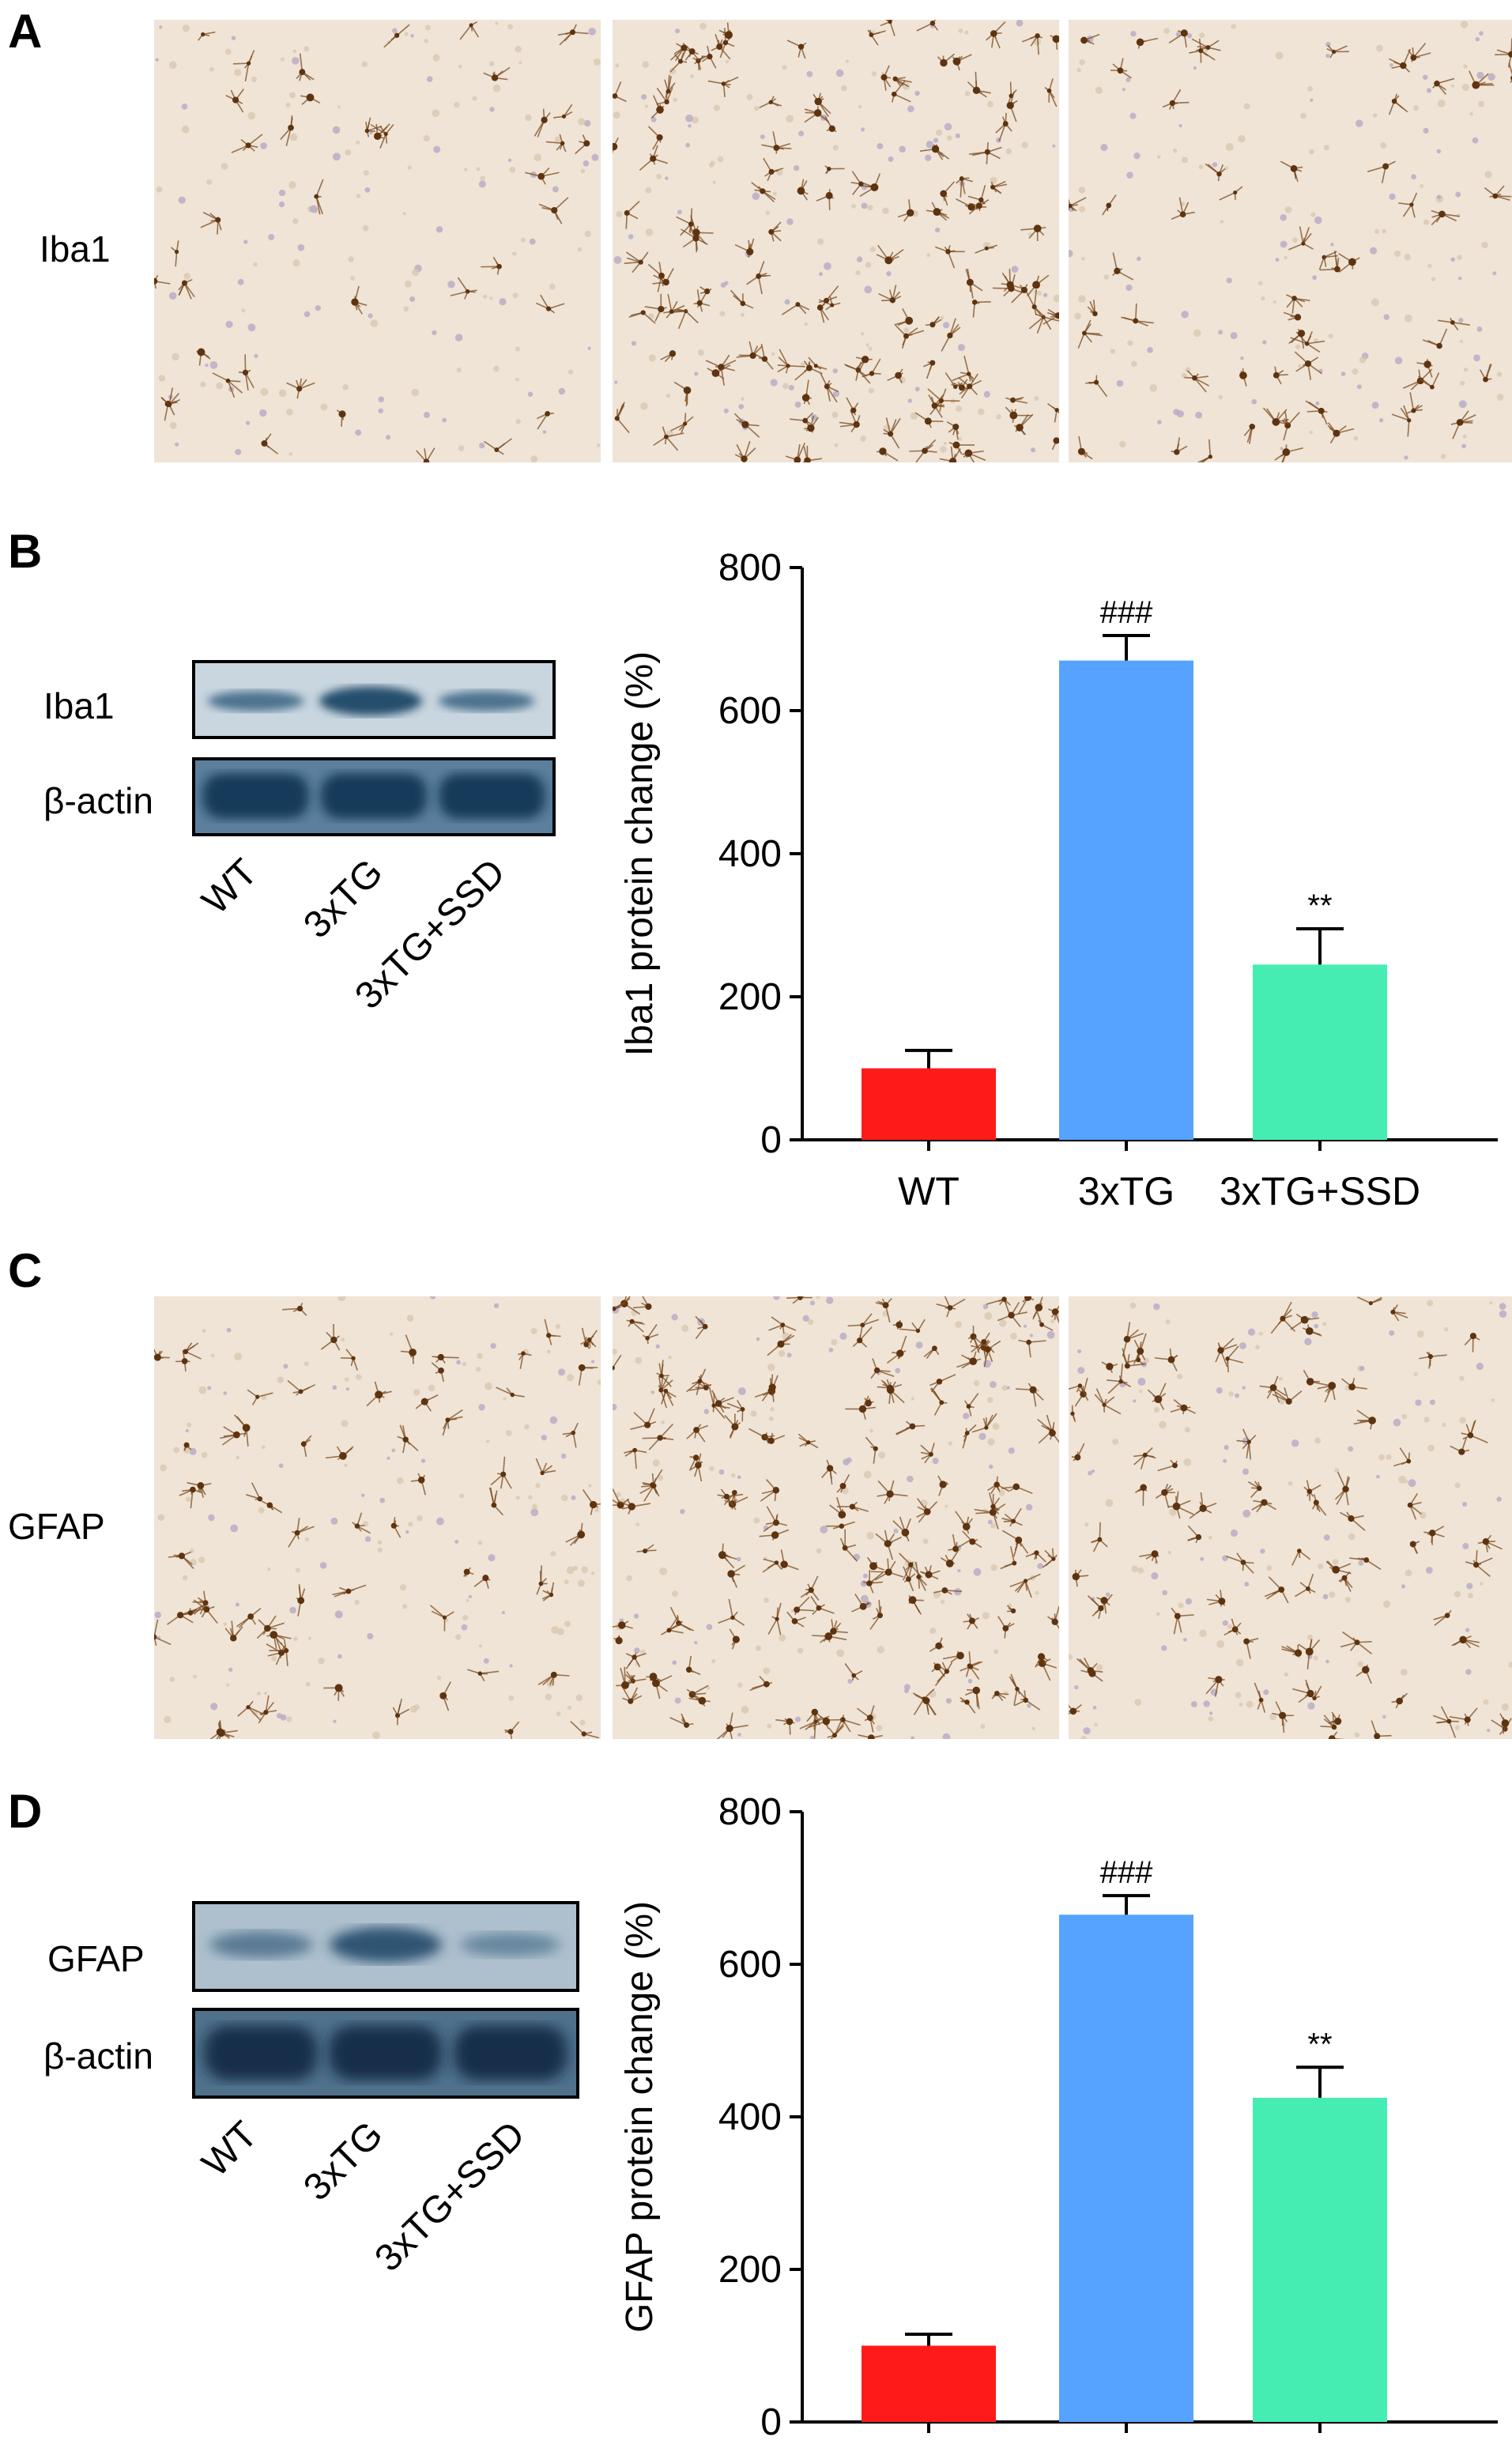 Image resolution: width=1512 pixels, height=2452 pixels. What do you see at coordinates (640, 2117) in the screenshot?
I see `chart-d-ylabel: GFAP protein change (%)` at bounding box center [640, 2117].